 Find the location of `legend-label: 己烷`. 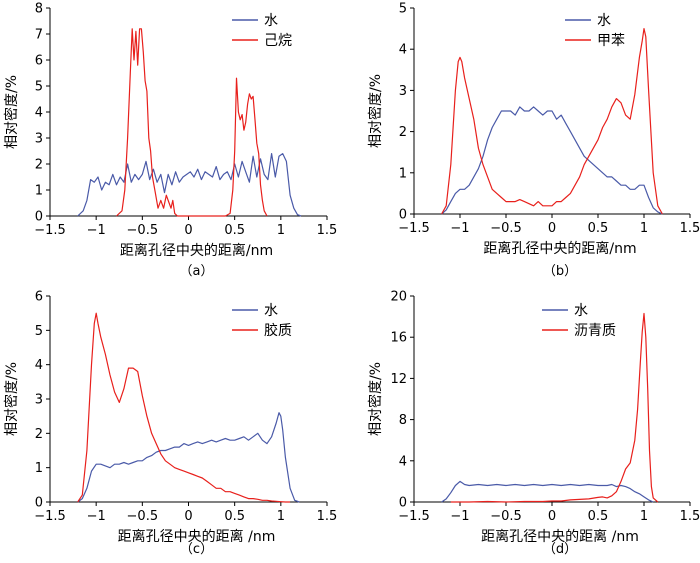

legend-label: 己烷 is located at coordinates (278, 41).